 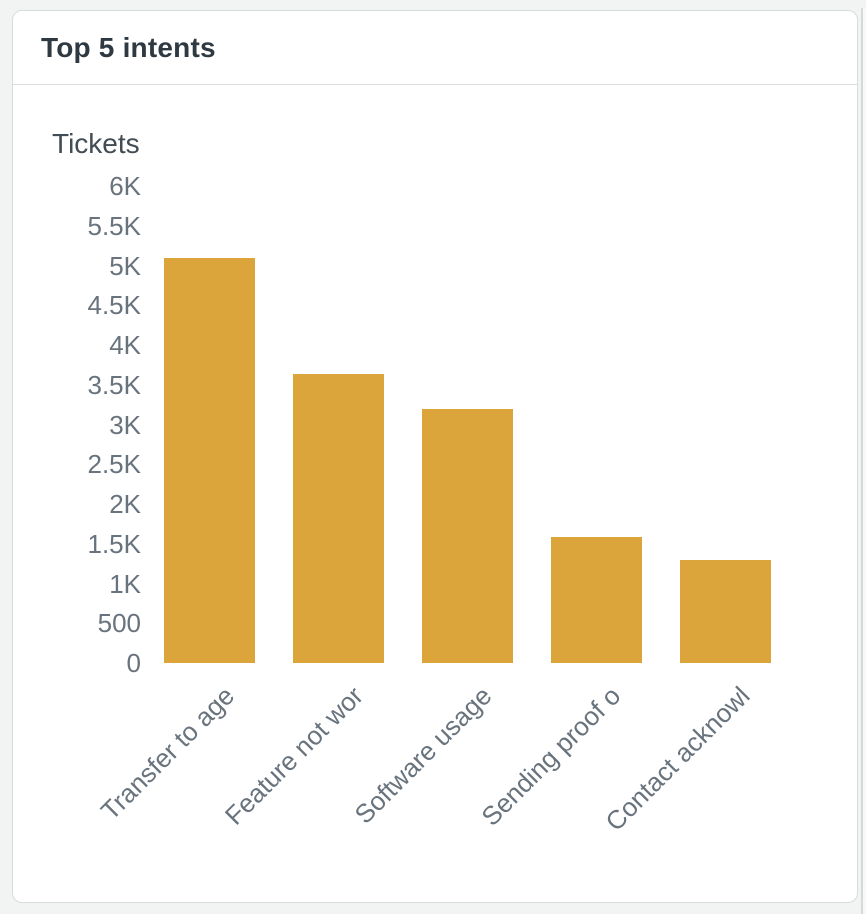 What do you see at coordinates (209, 460) in the screenshot?
I see `bar-transfer-to-age` at bounding box center [209, 460].